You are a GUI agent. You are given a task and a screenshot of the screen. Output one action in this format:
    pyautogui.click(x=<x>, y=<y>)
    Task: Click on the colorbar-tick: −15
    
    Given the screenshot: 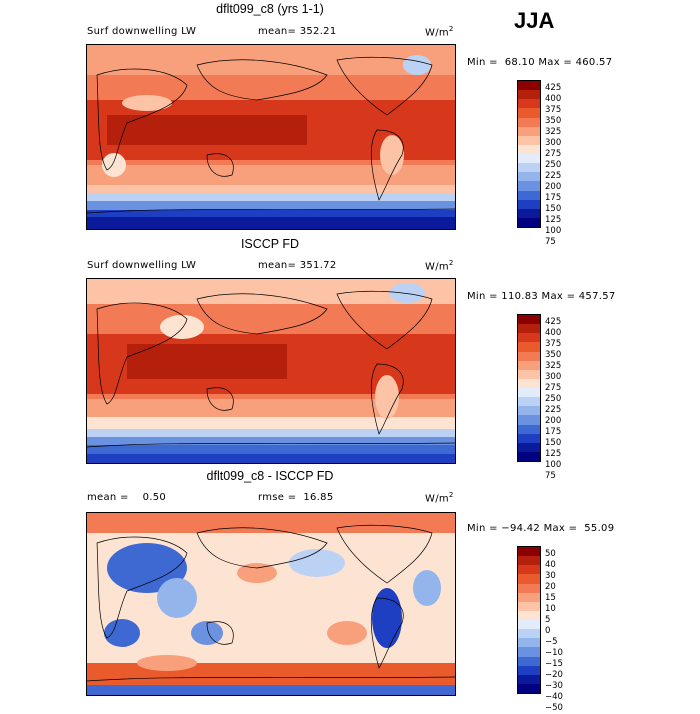 What is the action you would take?
    pyautogui.click(x=554, y=664)
    